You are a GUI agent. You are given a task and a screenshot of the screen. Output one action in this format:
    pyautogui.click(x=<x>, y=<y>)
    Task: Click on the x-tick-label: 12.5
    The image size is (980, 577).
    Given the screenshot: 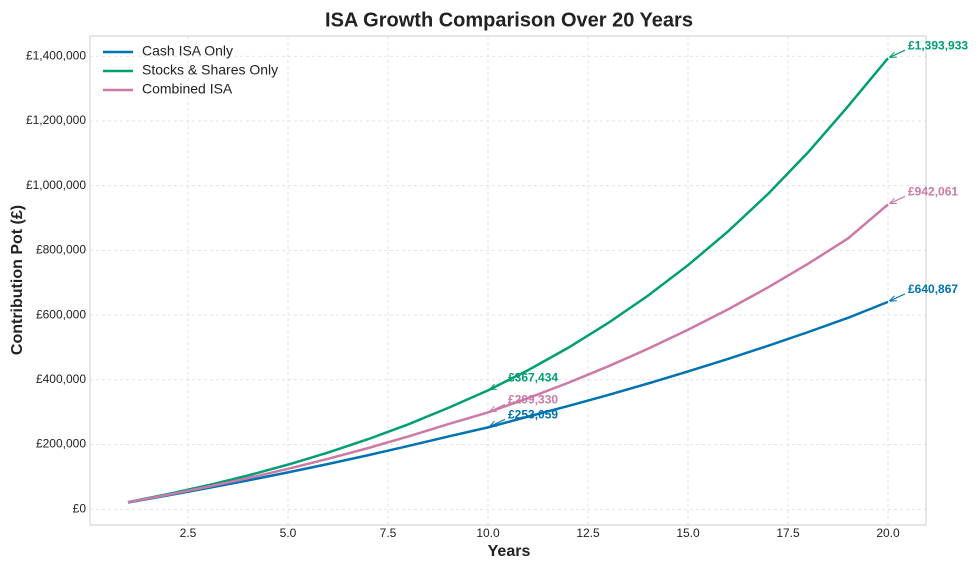 What is the action you would take?
    pyautogui.click(x=588, y=533)
    